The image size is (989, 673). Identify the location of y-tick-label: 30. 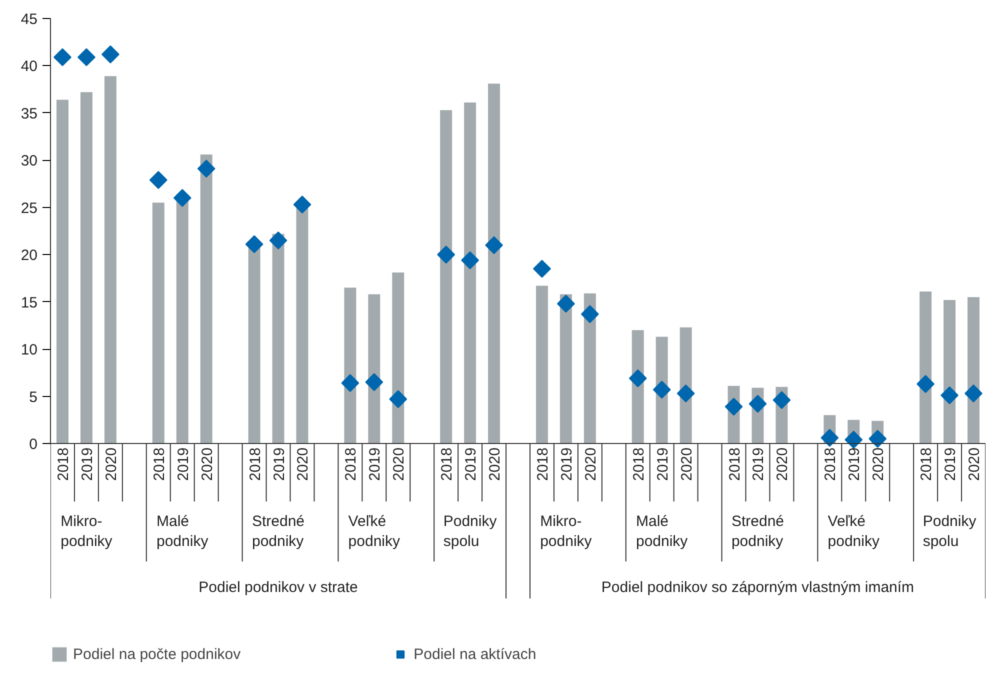
(29, 161).